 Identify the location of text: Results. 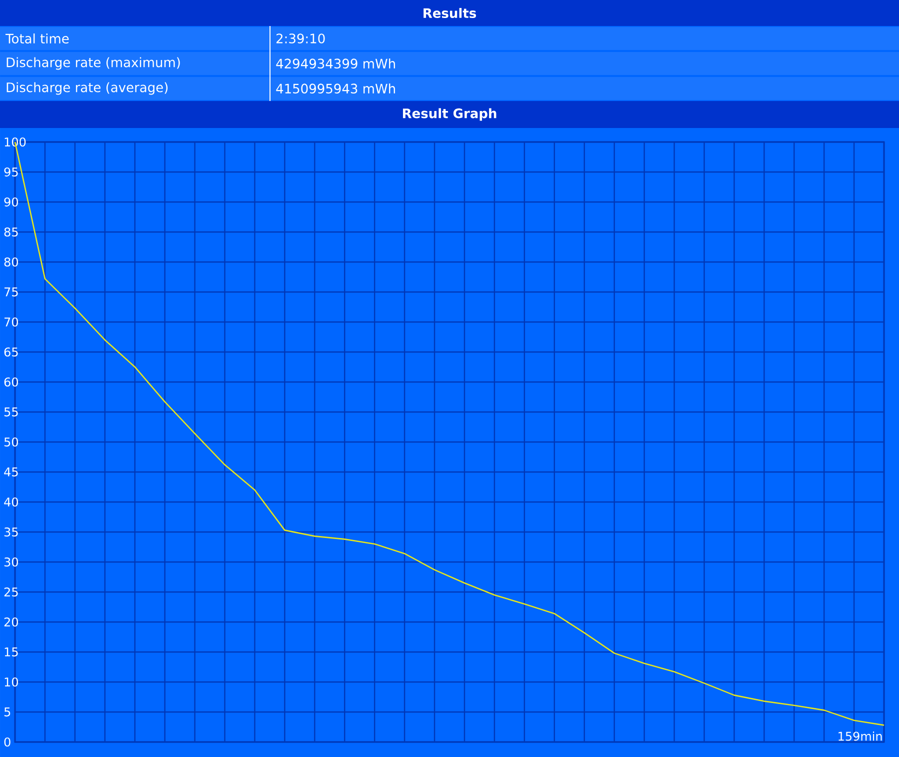
(450, 13).